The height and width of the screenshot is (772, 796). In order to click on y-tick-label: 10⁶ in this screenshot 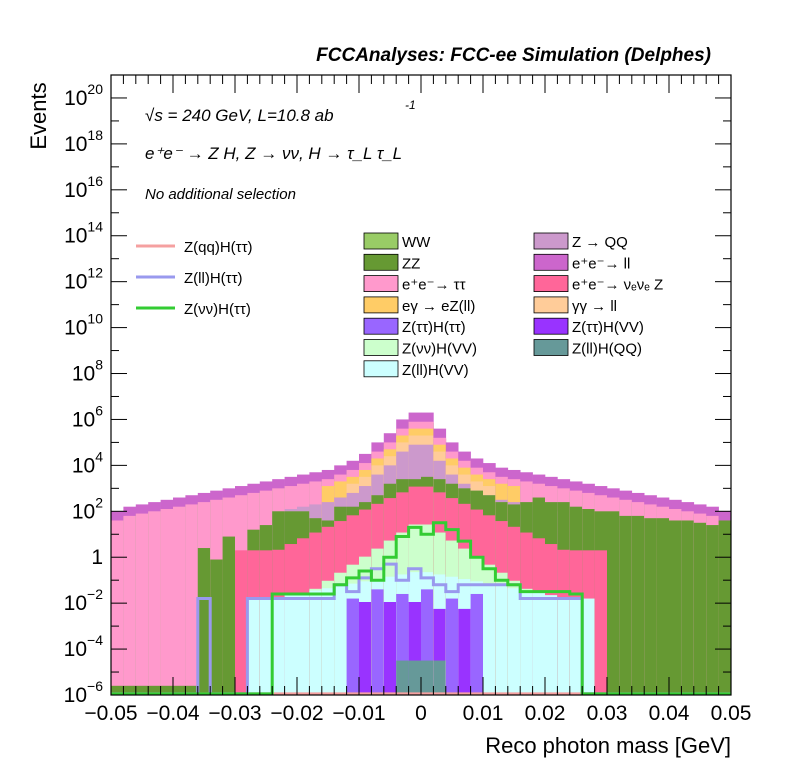, I will do `click(87, 416)`.